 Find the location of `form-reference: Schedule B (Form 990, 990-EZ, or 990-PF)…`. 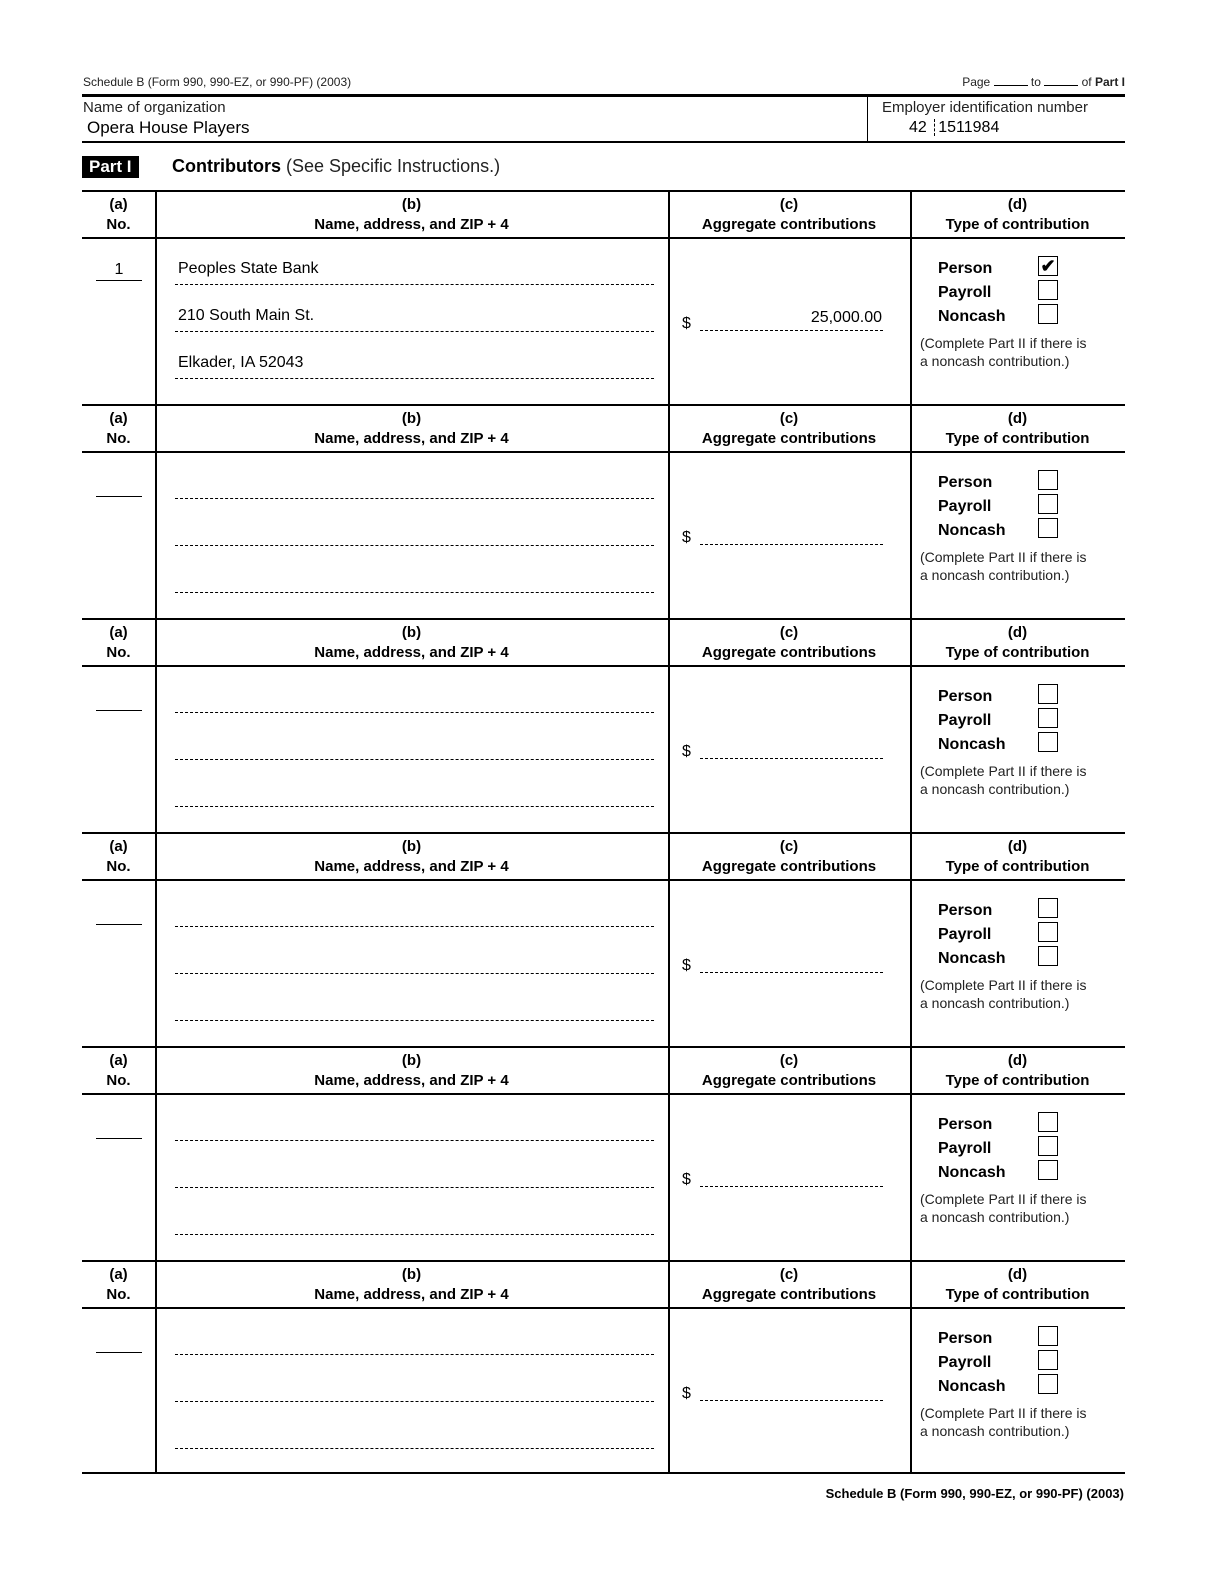

form-reference: Schedule B (Form 990, 990-EZ, or 990-PF)… is located at coordinates (217, 82).